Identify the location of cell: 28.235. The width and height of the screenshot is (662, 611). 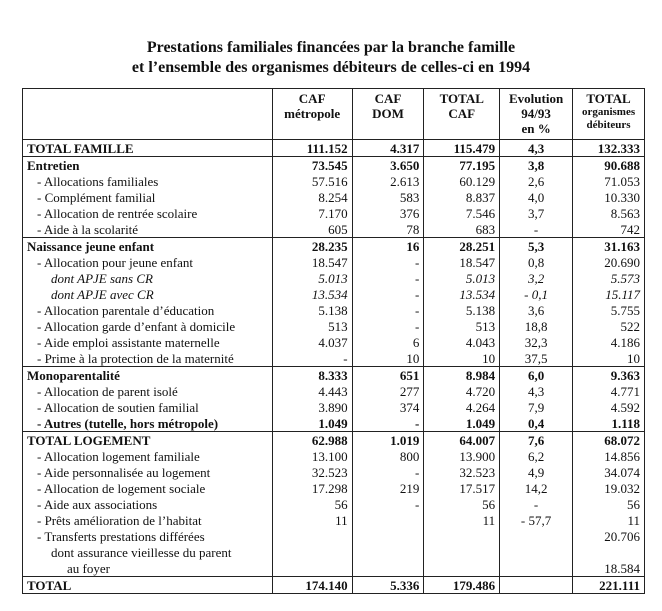
(312, 245).